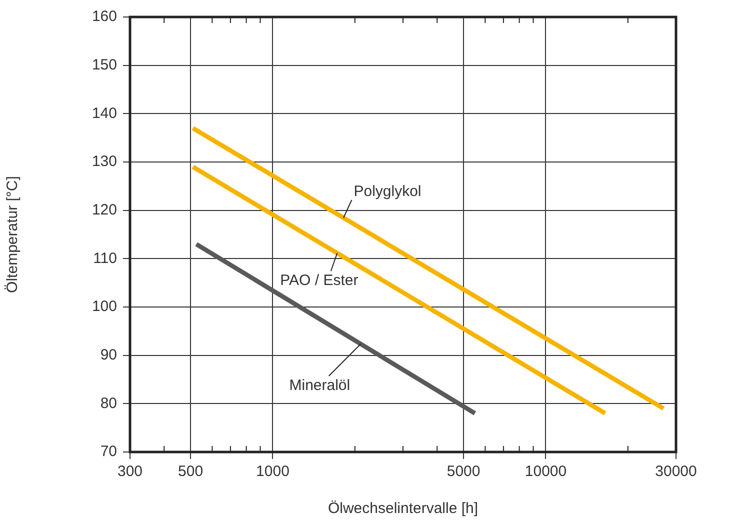 This screenshot has height=522, width=739. Describe the element at coordinates (104, 65) in the screenshot. I see `y-tick-label: 150` at that location.